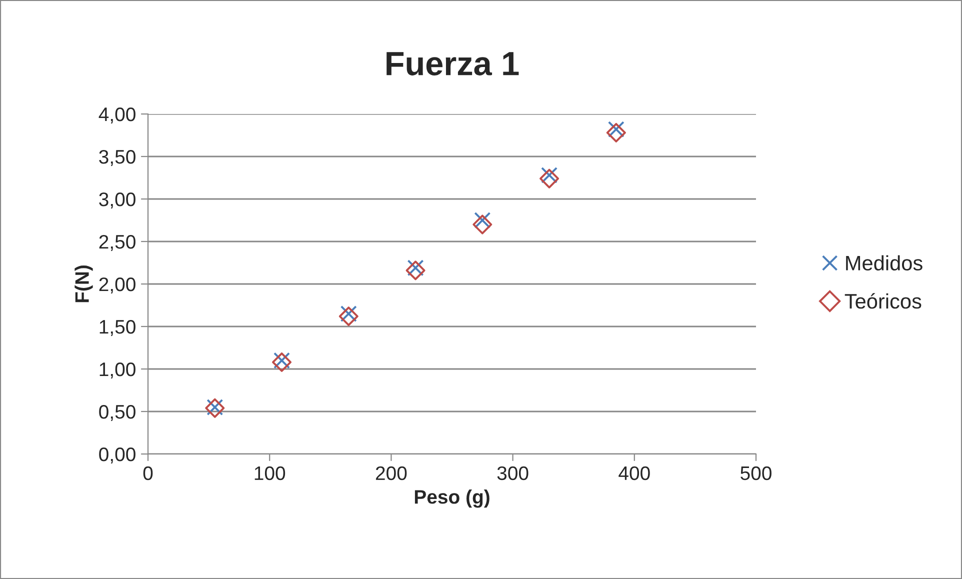 The height and width of the screenshot is (579, 962). Describe the element at coordinates (148, 473) in the screenshot. I see `x-tick-label: 0` at that location.